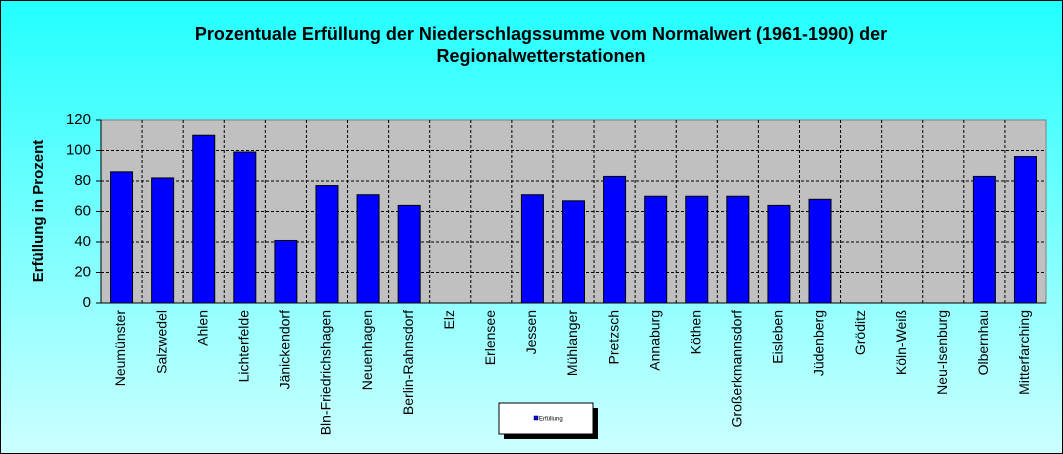 This screenshot has width=1063, height=454. I want to click on x-tick-label: Jänickendorf, so click(285, 349).